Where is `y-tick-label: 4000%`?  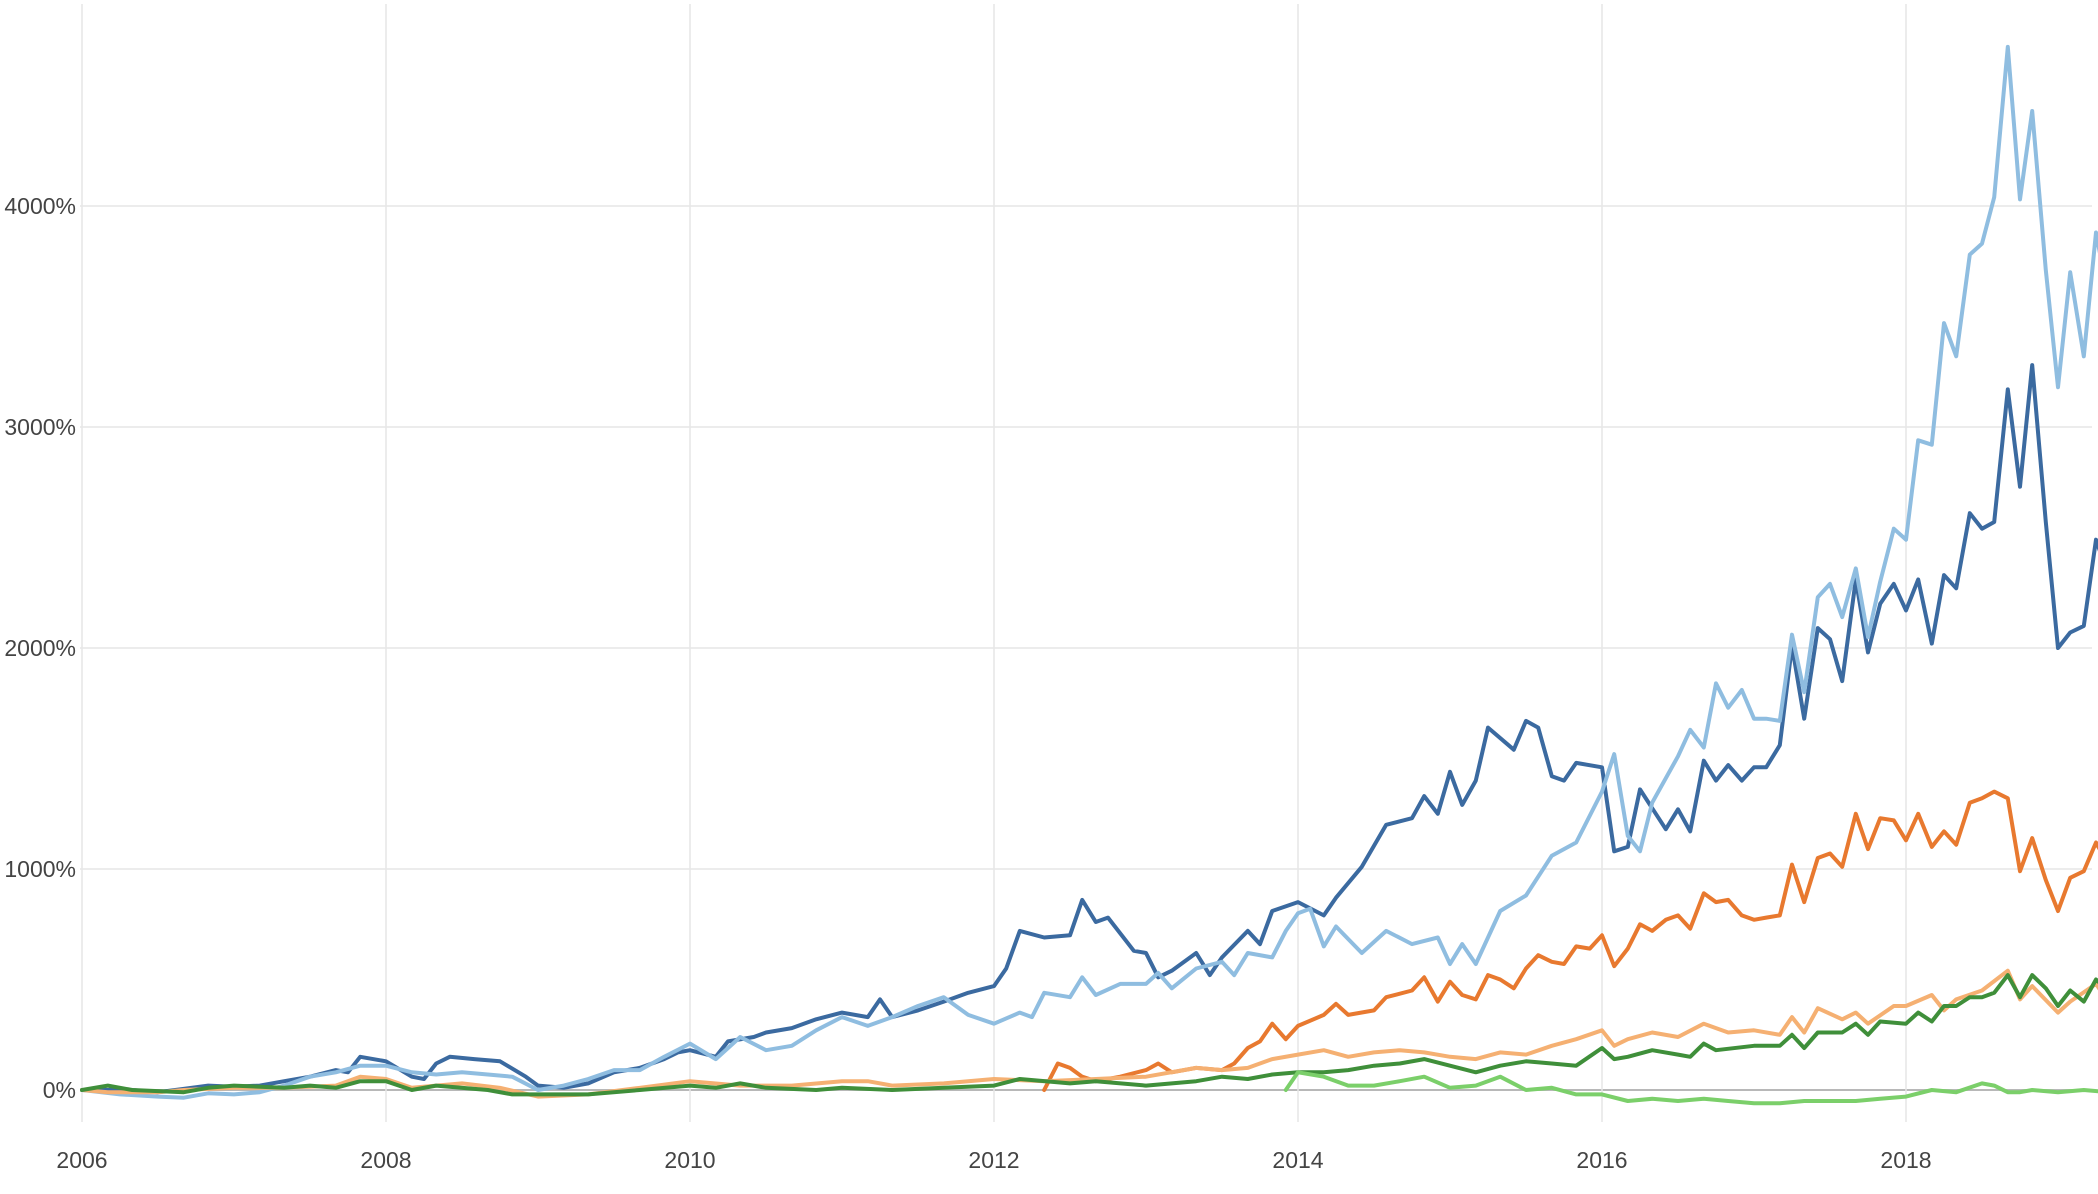
y-tick-label: 4000% is located at coordinates (40, 206).